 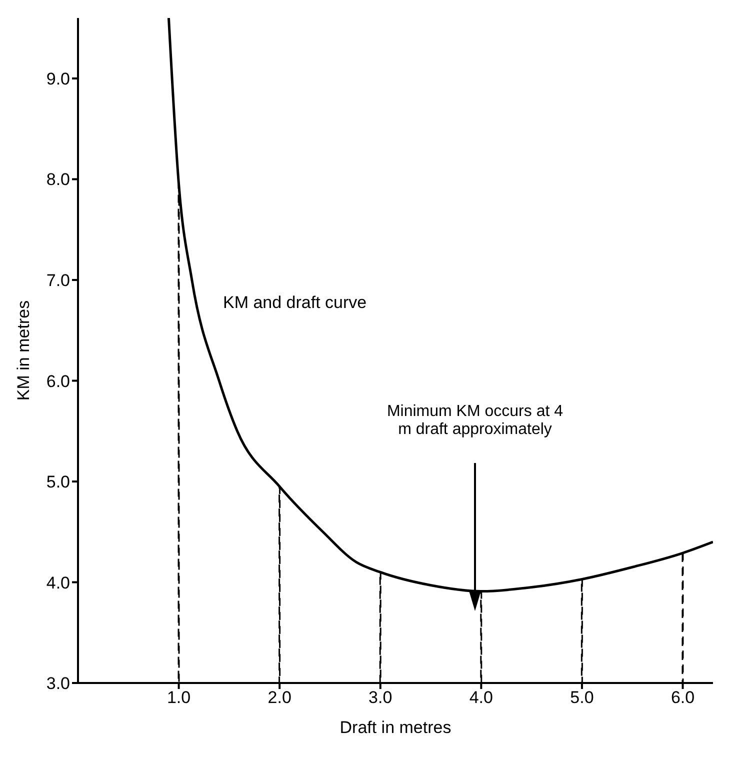 What do you see at coordinates (682, 698) in the screenshot?
I see `x-tick-label: 6.0` at bounding box center [682, 698].